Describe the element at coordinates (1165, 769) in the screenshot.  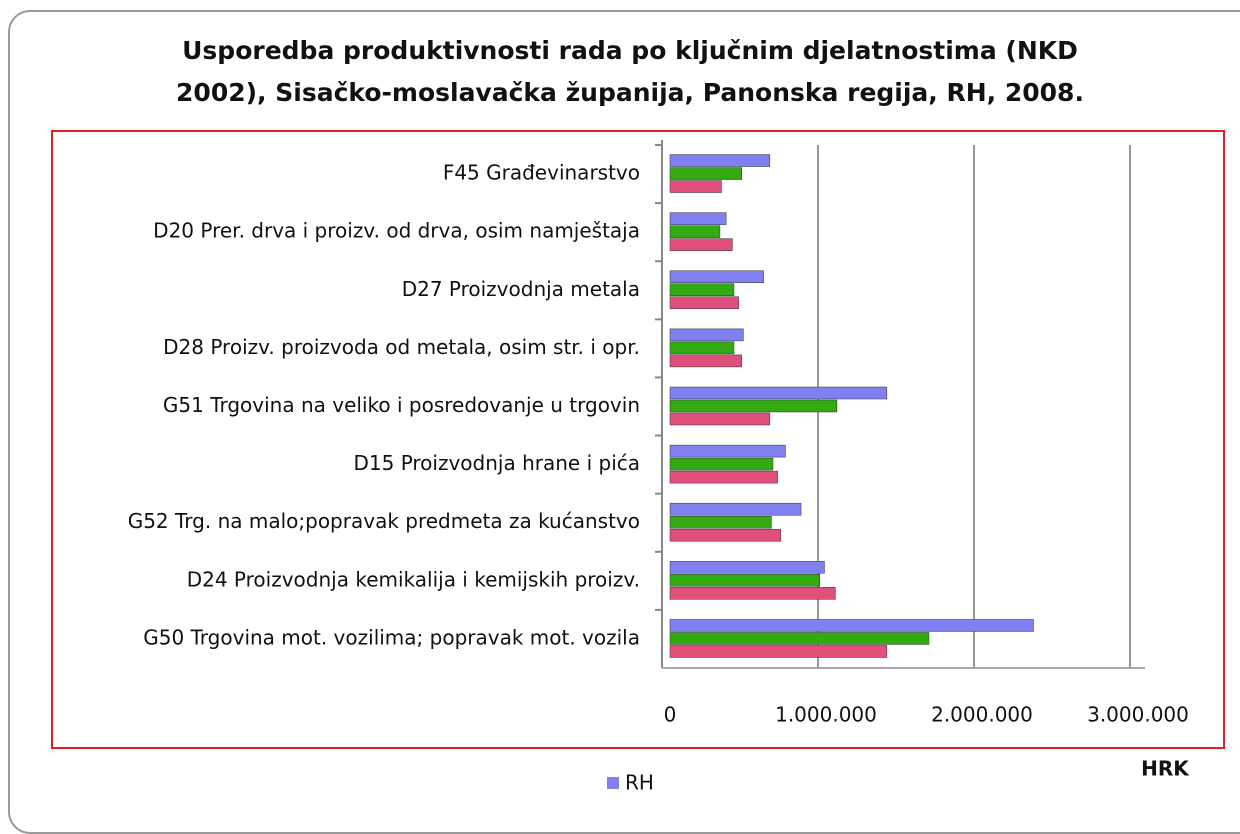
I see `x-axis-label: HRK` at that location.